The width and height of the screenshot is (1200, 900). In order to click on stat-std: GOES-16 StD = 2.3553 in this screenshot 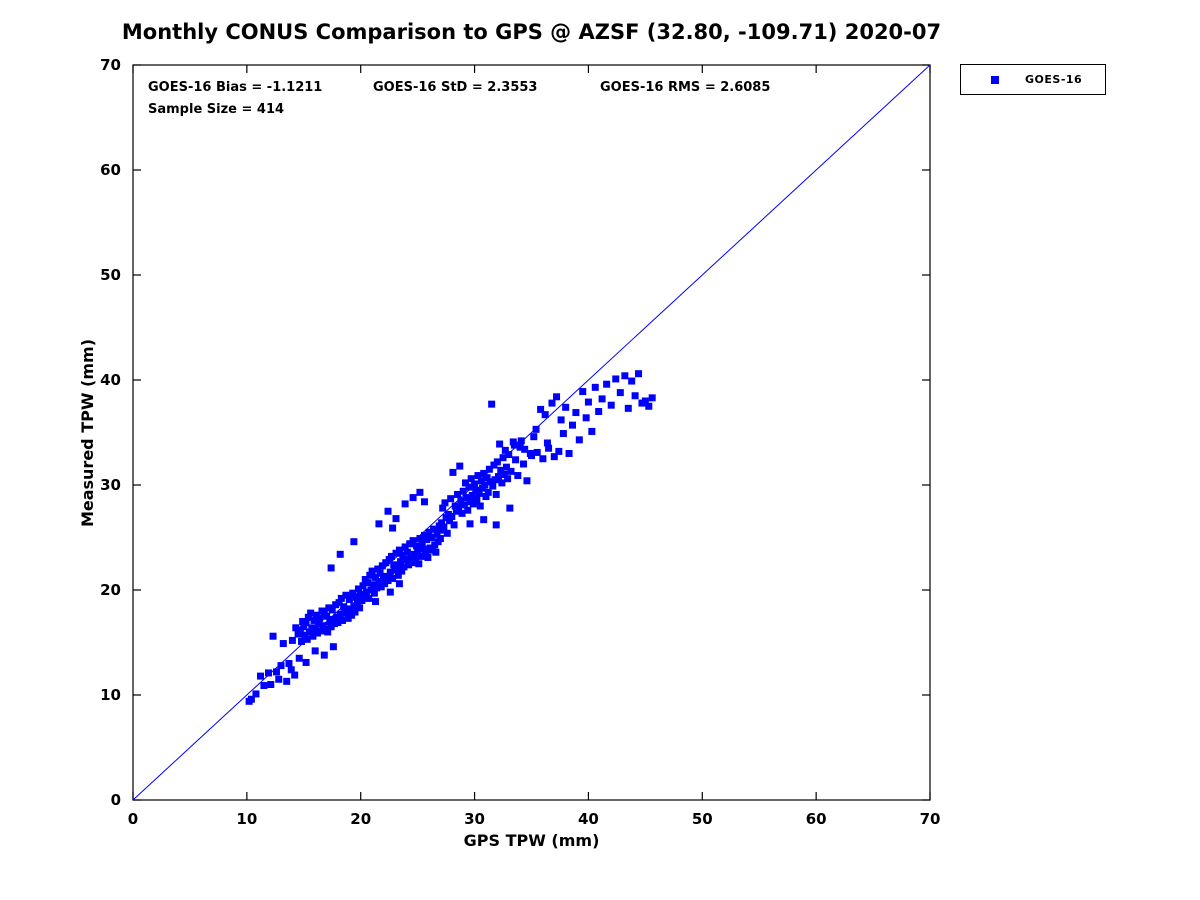, I will do `click(455, 87)`.